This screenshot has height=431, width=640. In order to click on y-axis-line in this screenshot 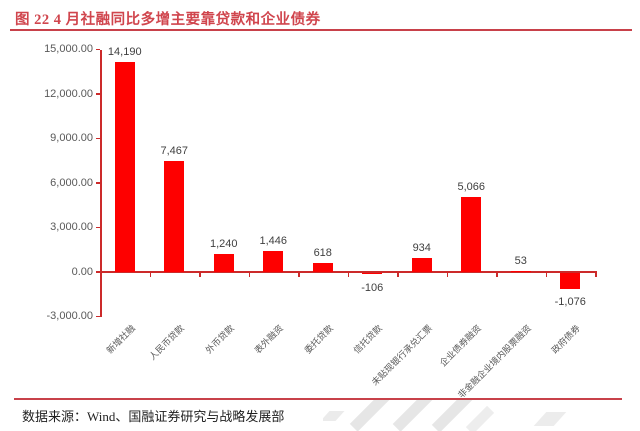, I will do `click(101, 183)`.